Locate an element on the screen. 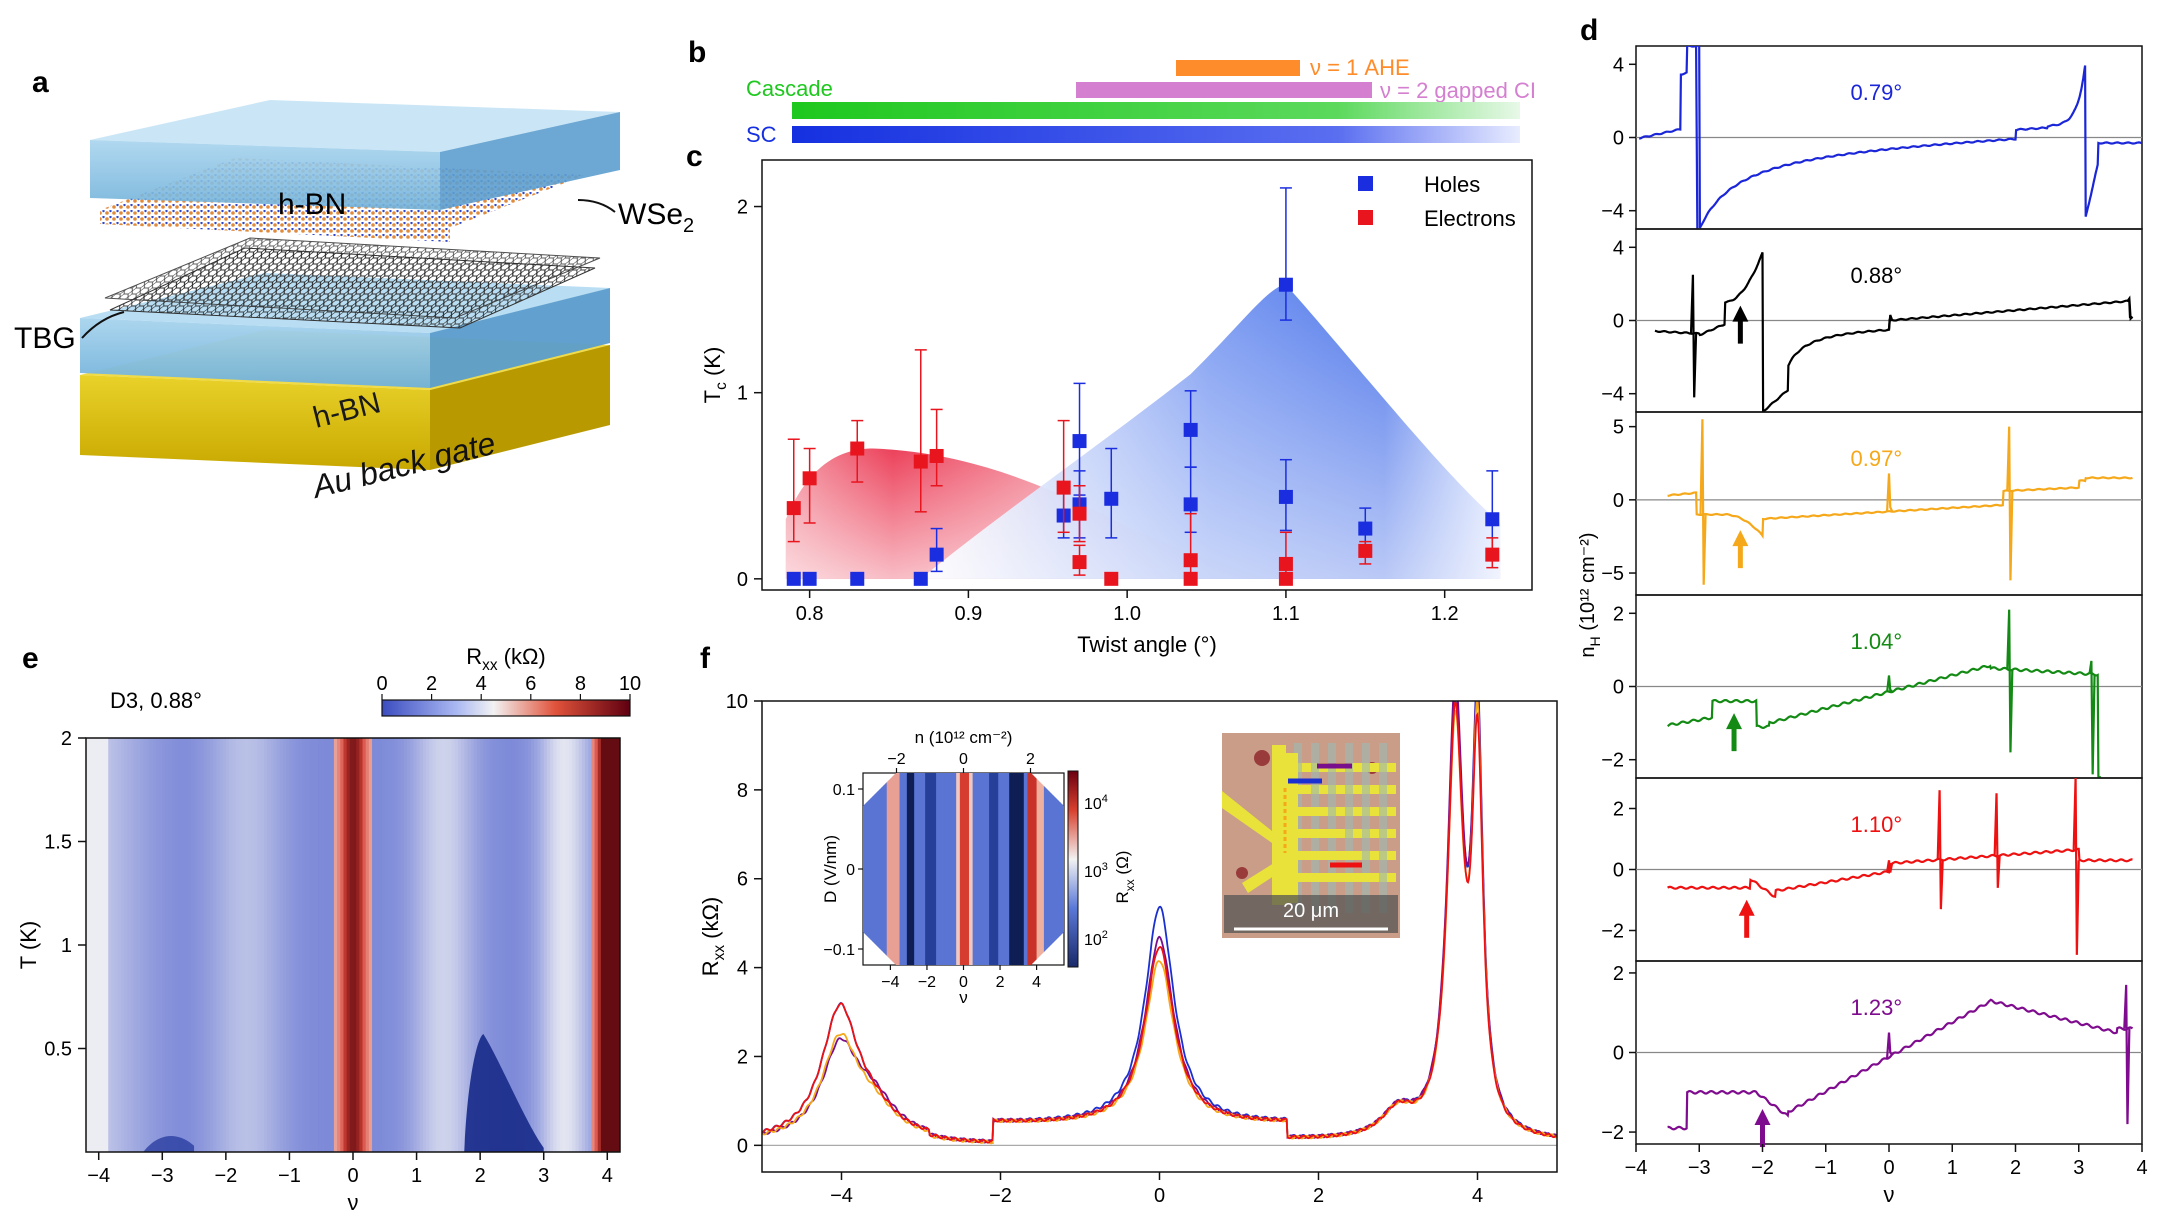 The height and width of the screenshot is (1217, 2162). c-ytick-label: 0 is located at coordinates (742, 580).